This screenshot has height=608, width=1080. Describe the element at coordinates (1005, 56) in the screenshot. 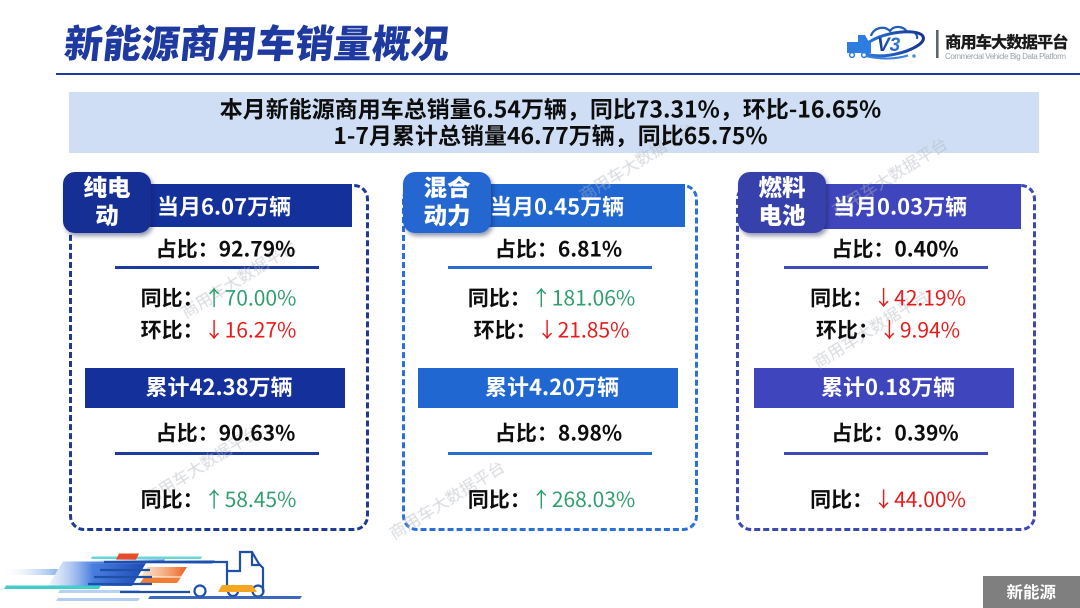

I see `svg-text:Commercial Vehicle Big Data Pl: Commercial Vehicle Big Data Platform` at that location.